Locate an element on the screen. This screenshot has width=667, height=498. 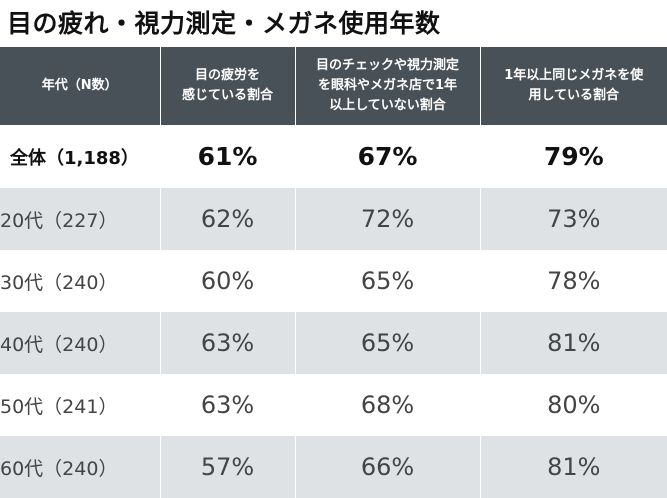
header-line: 以上していない割合 is located at coordinates (387, 105).